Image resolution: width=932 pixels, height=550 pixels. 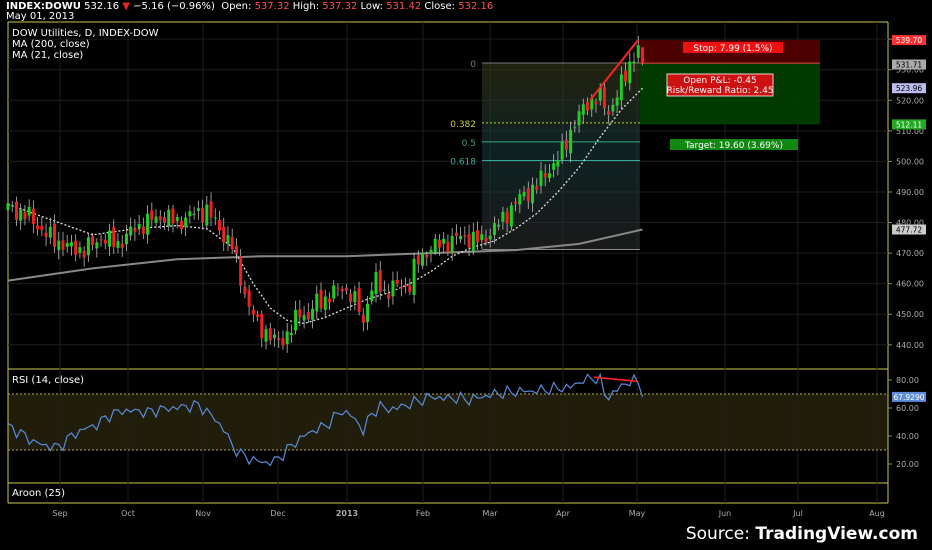 I want to click on target-label: Target: 19.60 (3.69%), so click(x=733, y=146).